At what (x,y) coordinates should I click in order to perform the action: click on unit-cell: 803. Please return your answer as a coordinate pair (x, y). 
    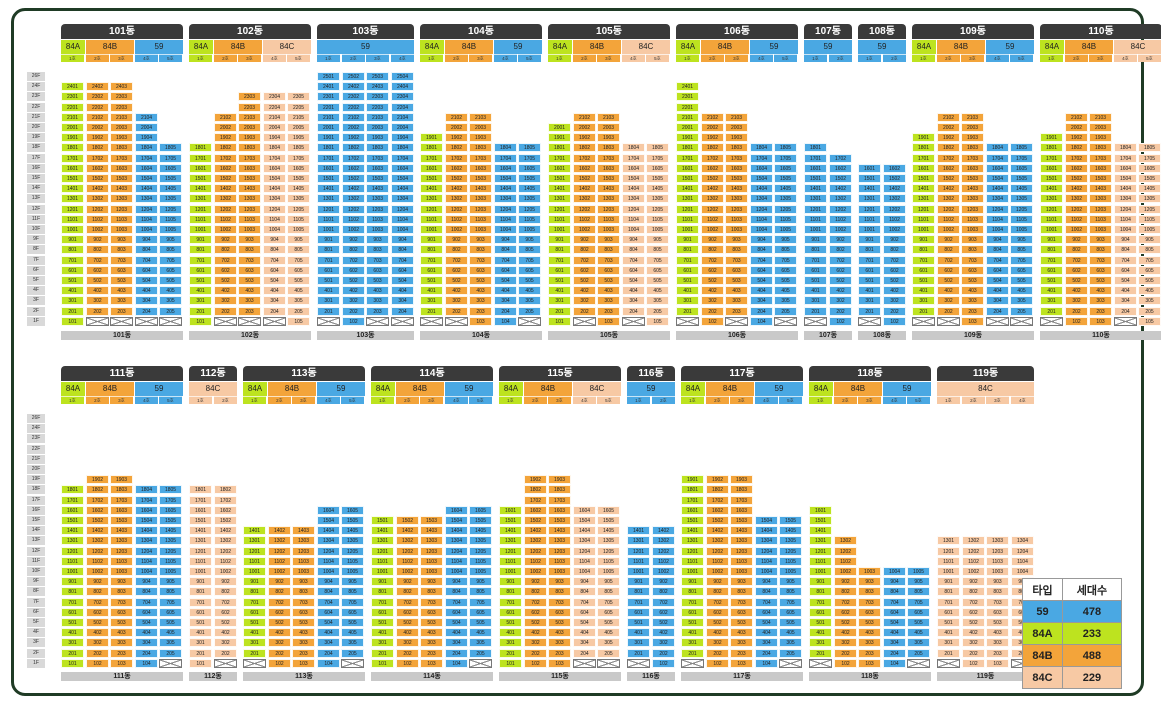
    Looking at the image, I should click on (869, 592).